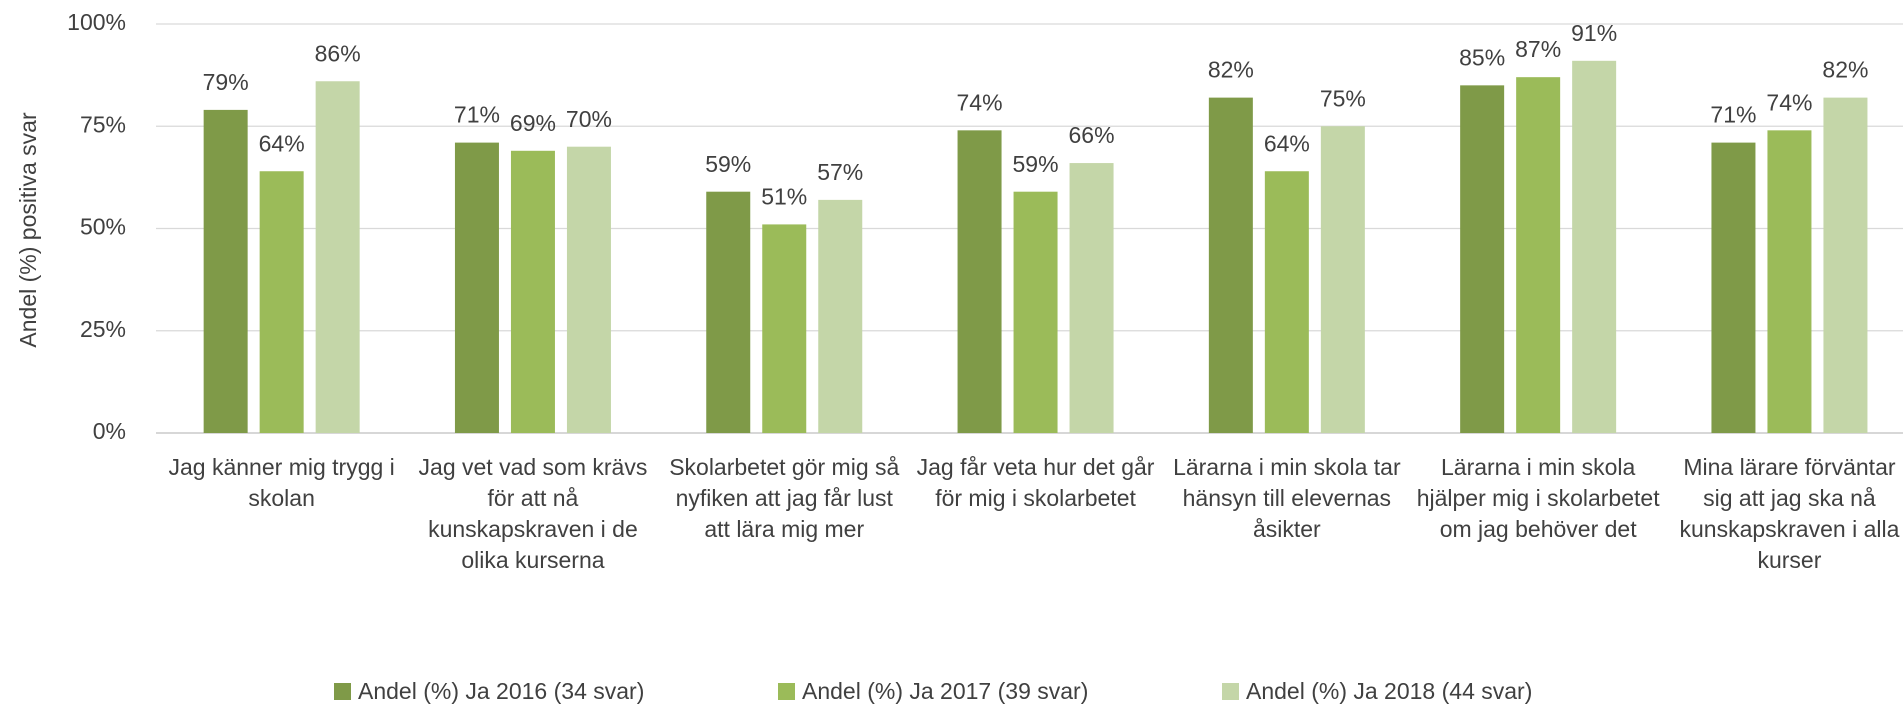 The width and height of the screenshot is (1903, 707). I want to click on legend-label: Andel (%) Ja 2016 (34 svar), so click(501, 691).